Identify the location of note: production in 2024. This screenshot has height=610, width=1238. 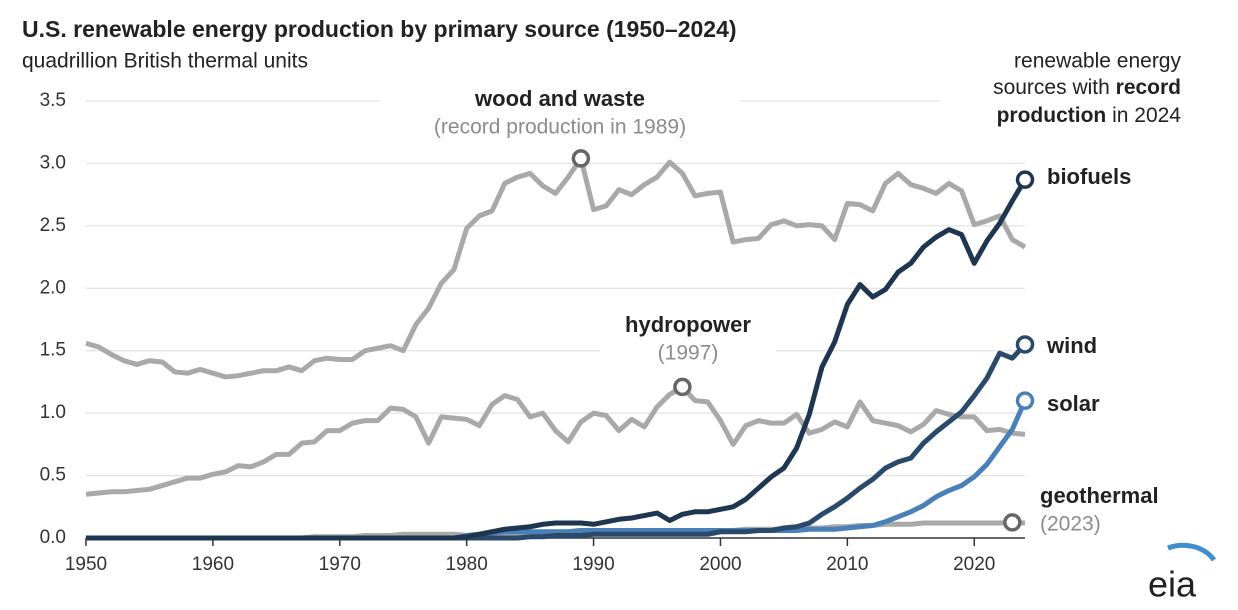
(1089, 115).